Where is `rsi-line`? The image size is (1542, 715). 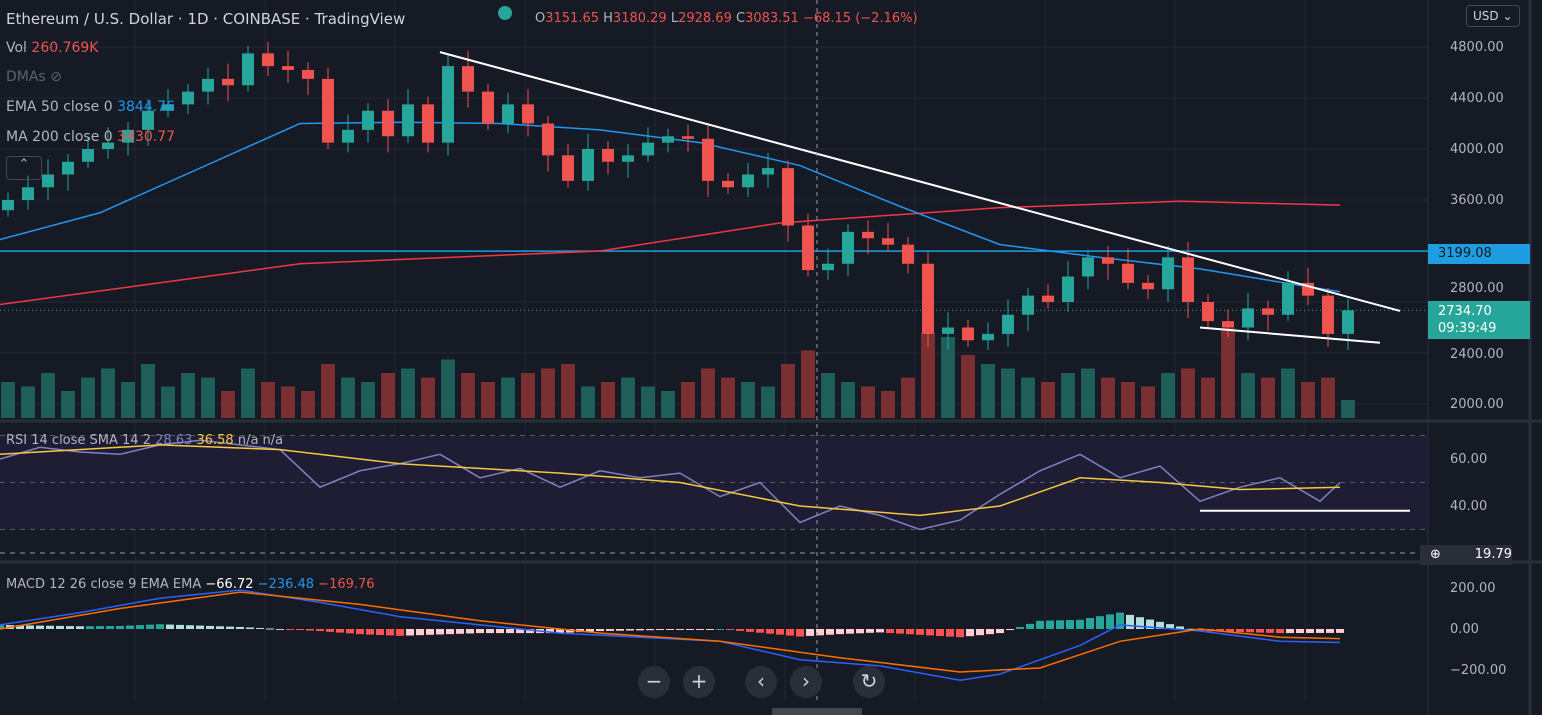 rsi-line is located at coordinates (670, 485).